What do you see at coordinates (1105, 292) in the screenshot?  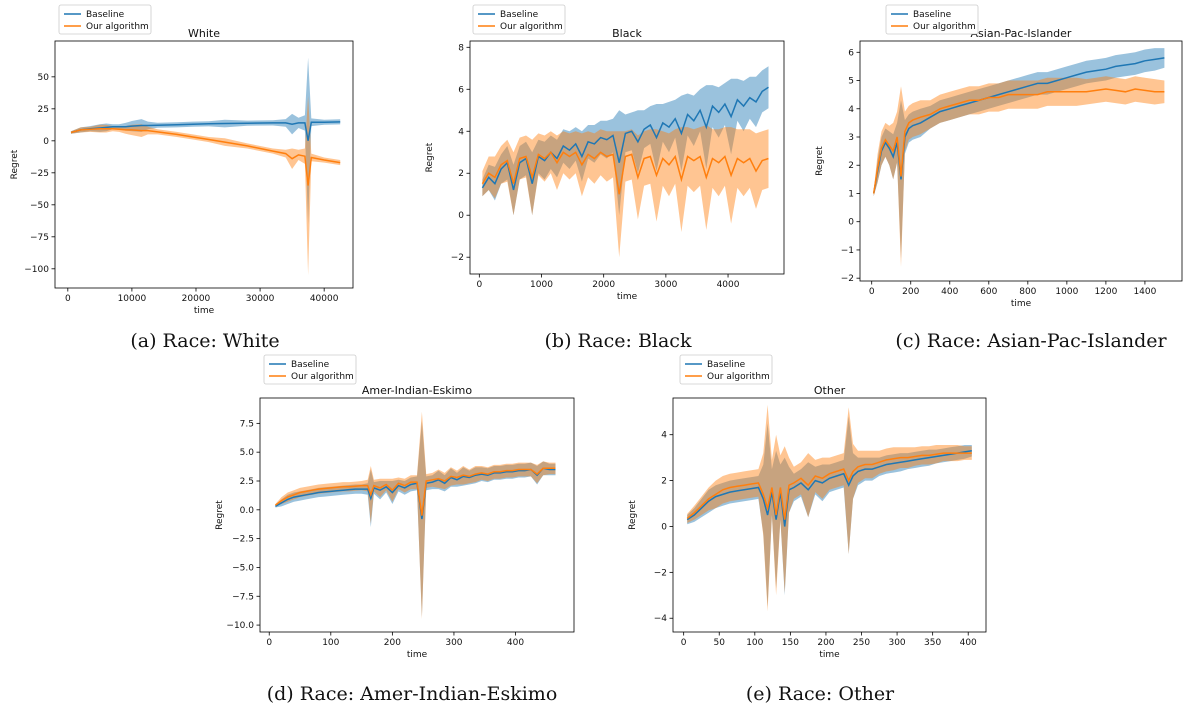 I see `x-tick-label: 1200` at bounding box center [1105, 292].